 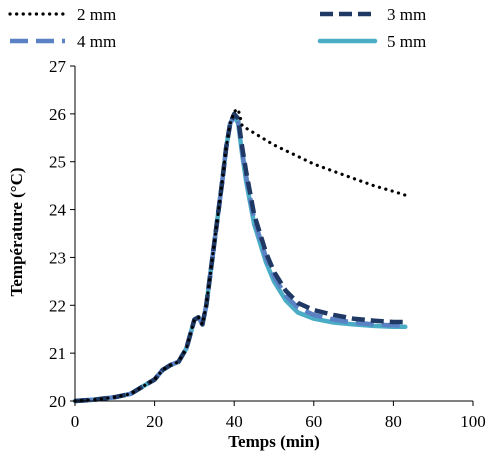 What do you see at coordinates (217, 28) in the screenshot?
I see `legend: 2 mm 3 mm 4 mm 5 mm` at bounding box center [217, 28].